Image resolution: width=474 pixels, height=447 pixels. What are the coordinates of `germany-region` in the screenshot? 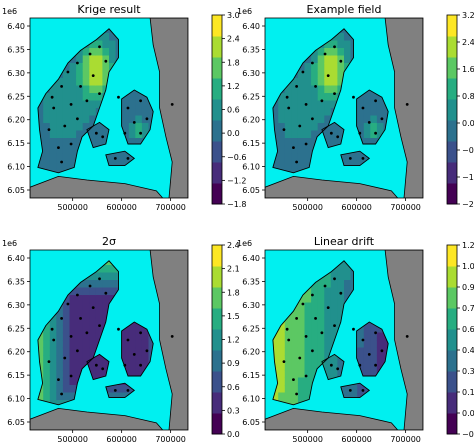 It's located at (332, 418).